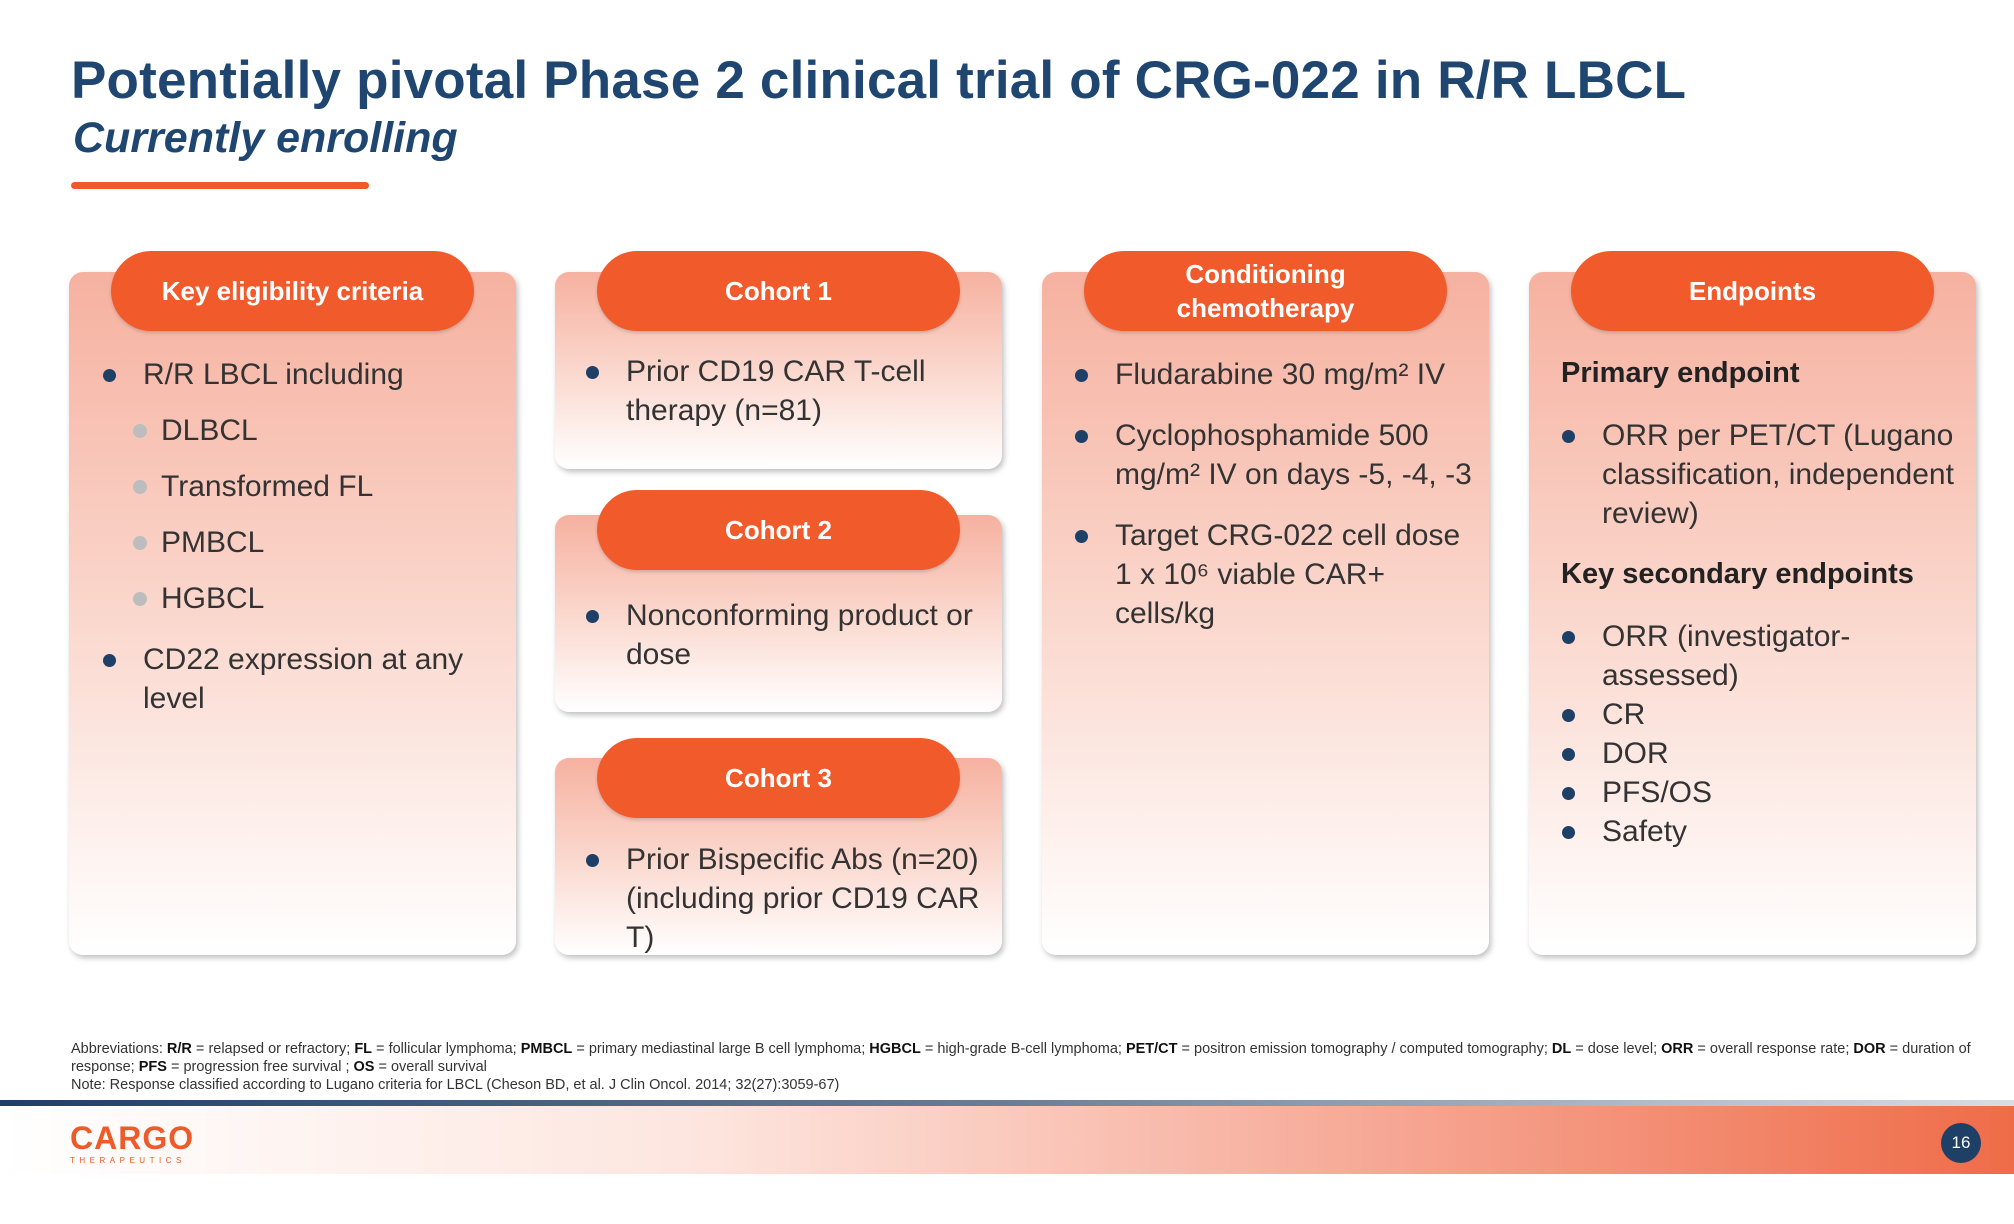 The height and width of the screenshot is (1224, 2014). What do you see at coordinates (179, 1049) in the screenshot?
I see `abbreviation-term: R/R` at bounding box center [179, 1049].